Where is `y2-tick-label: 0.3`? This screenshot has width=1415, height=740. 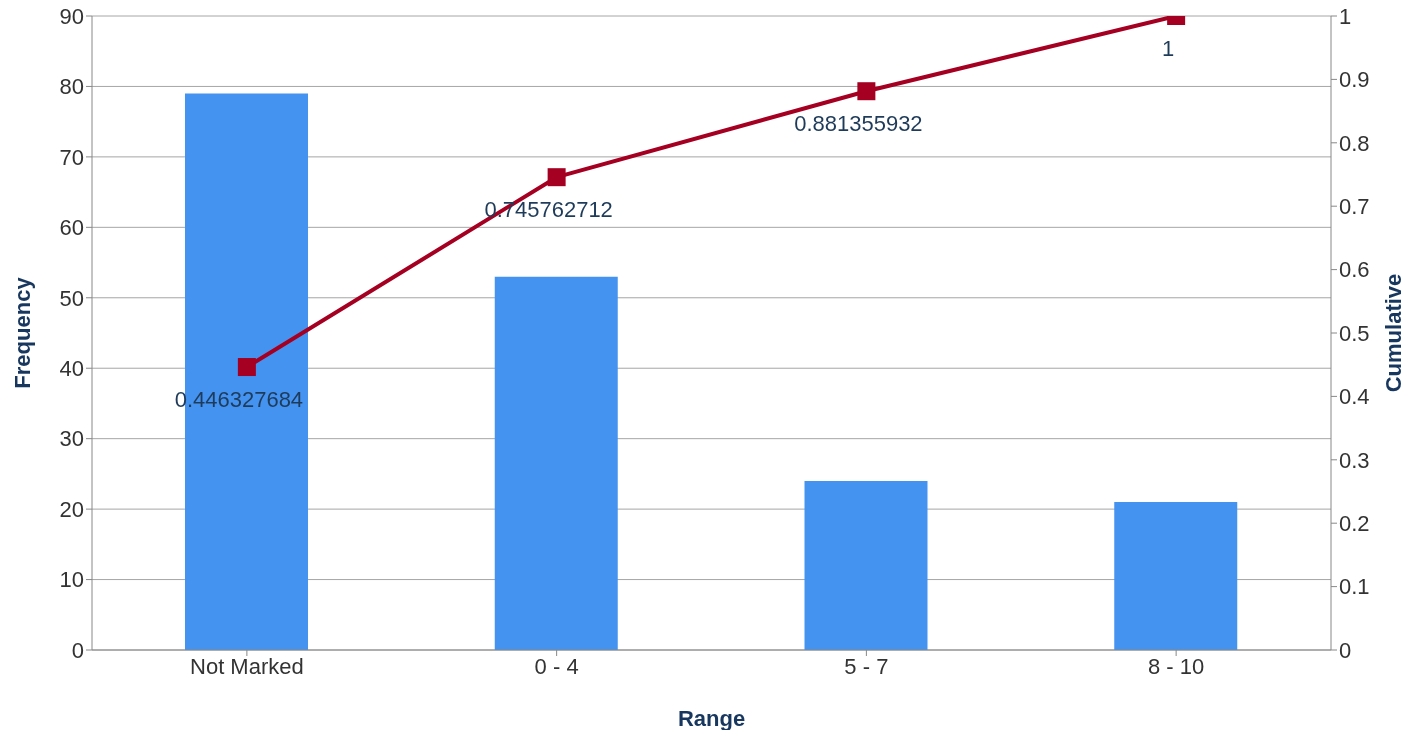
y2-tick-label: 0.3 is located at coordinates (1354, 460).